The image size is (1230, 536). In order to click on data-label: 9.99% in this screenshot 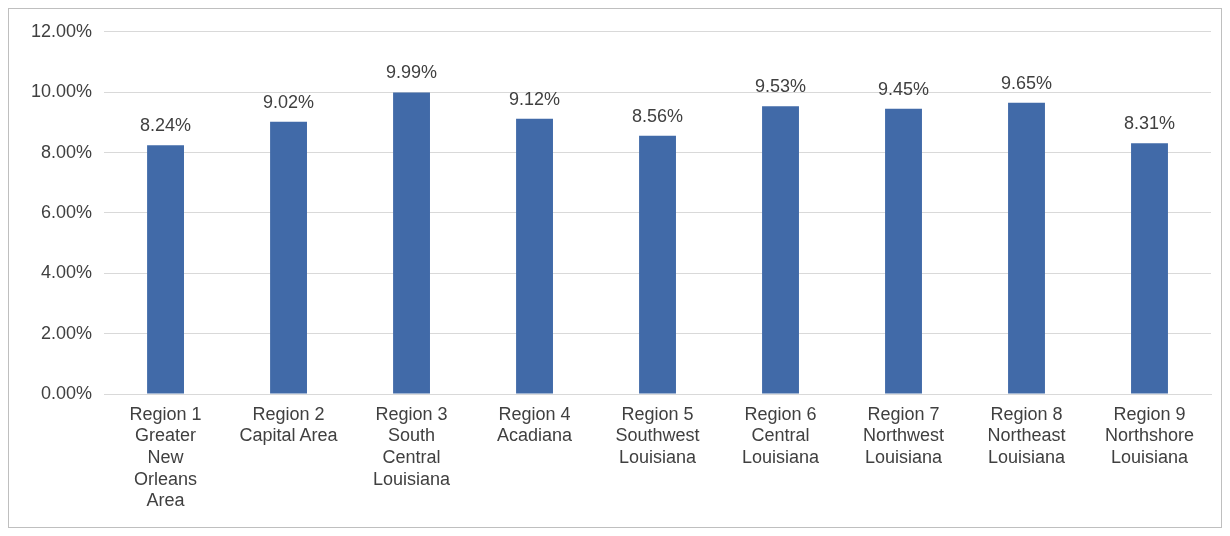, I will do `click(412, 72)`.